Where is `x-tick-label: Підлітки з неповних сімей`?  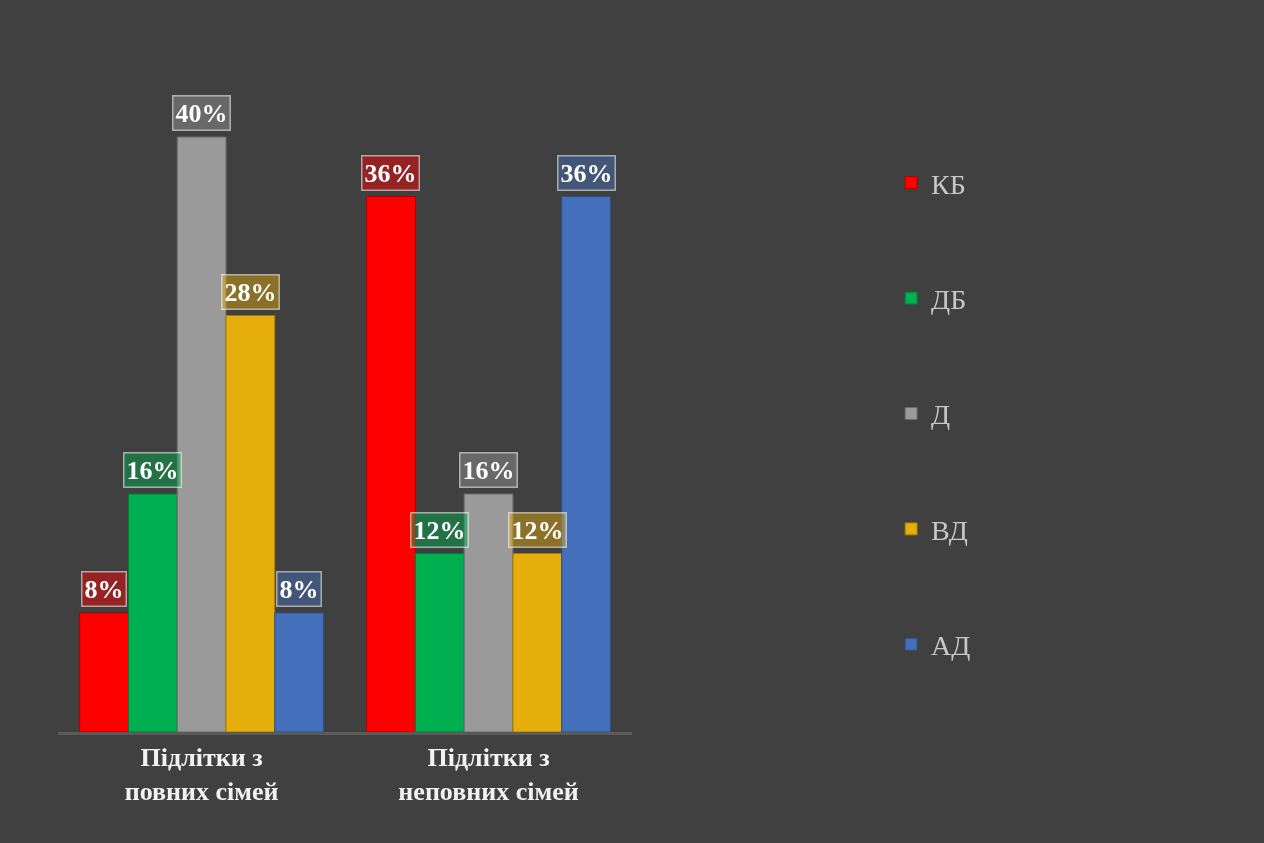 x-tick-label: Підлітки з неповних сімей is located at coordinates (488, 774).